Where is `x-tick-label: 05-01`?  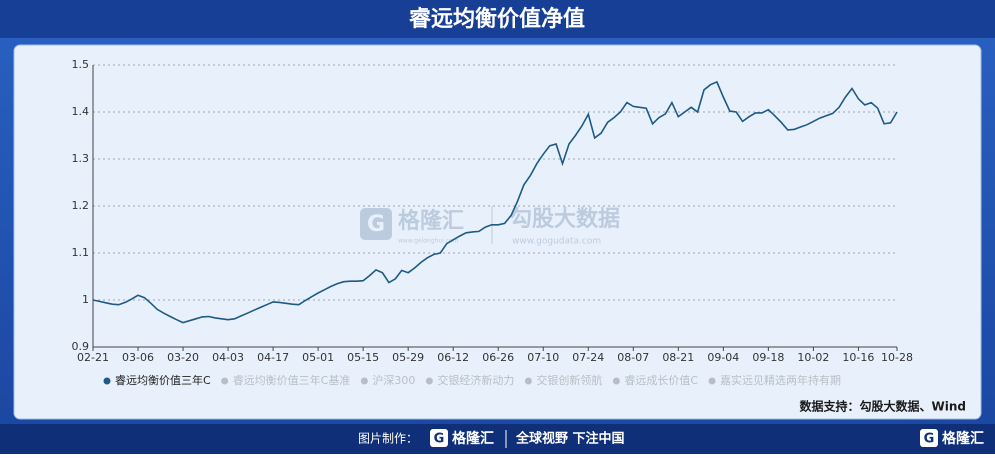
x-tick-label: 05-01 is located at coordinates (318, 357).